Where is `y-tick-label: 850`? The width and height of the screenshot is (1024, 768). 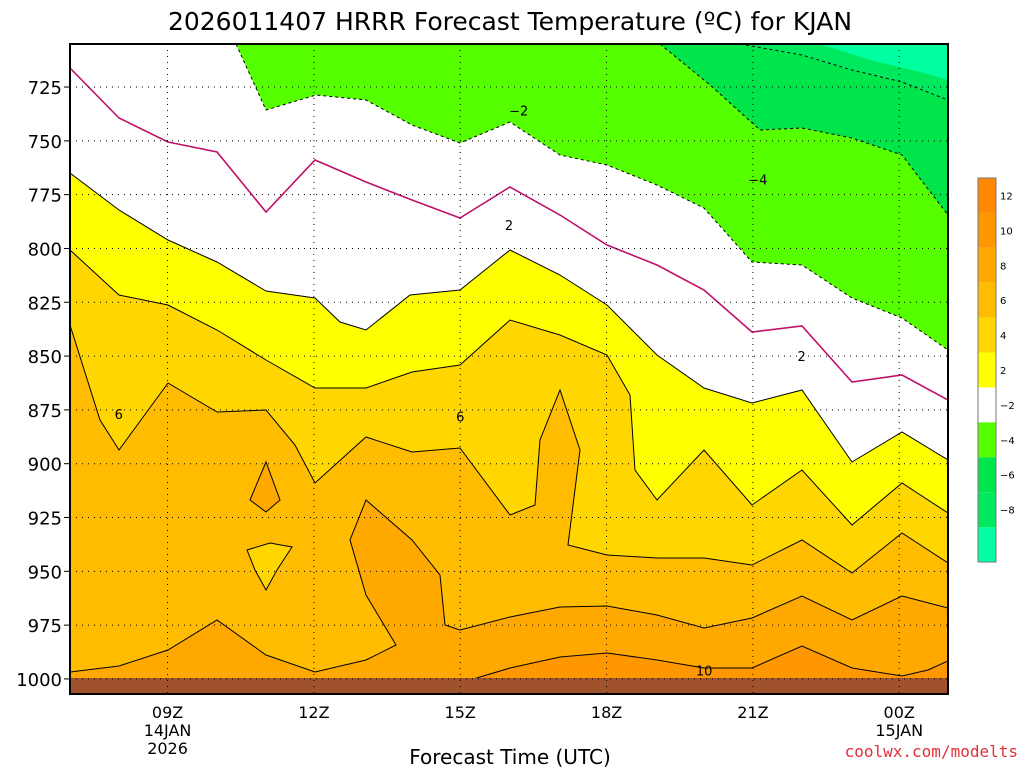 y-tick-label: 850 is located at coordinates (45, 357).